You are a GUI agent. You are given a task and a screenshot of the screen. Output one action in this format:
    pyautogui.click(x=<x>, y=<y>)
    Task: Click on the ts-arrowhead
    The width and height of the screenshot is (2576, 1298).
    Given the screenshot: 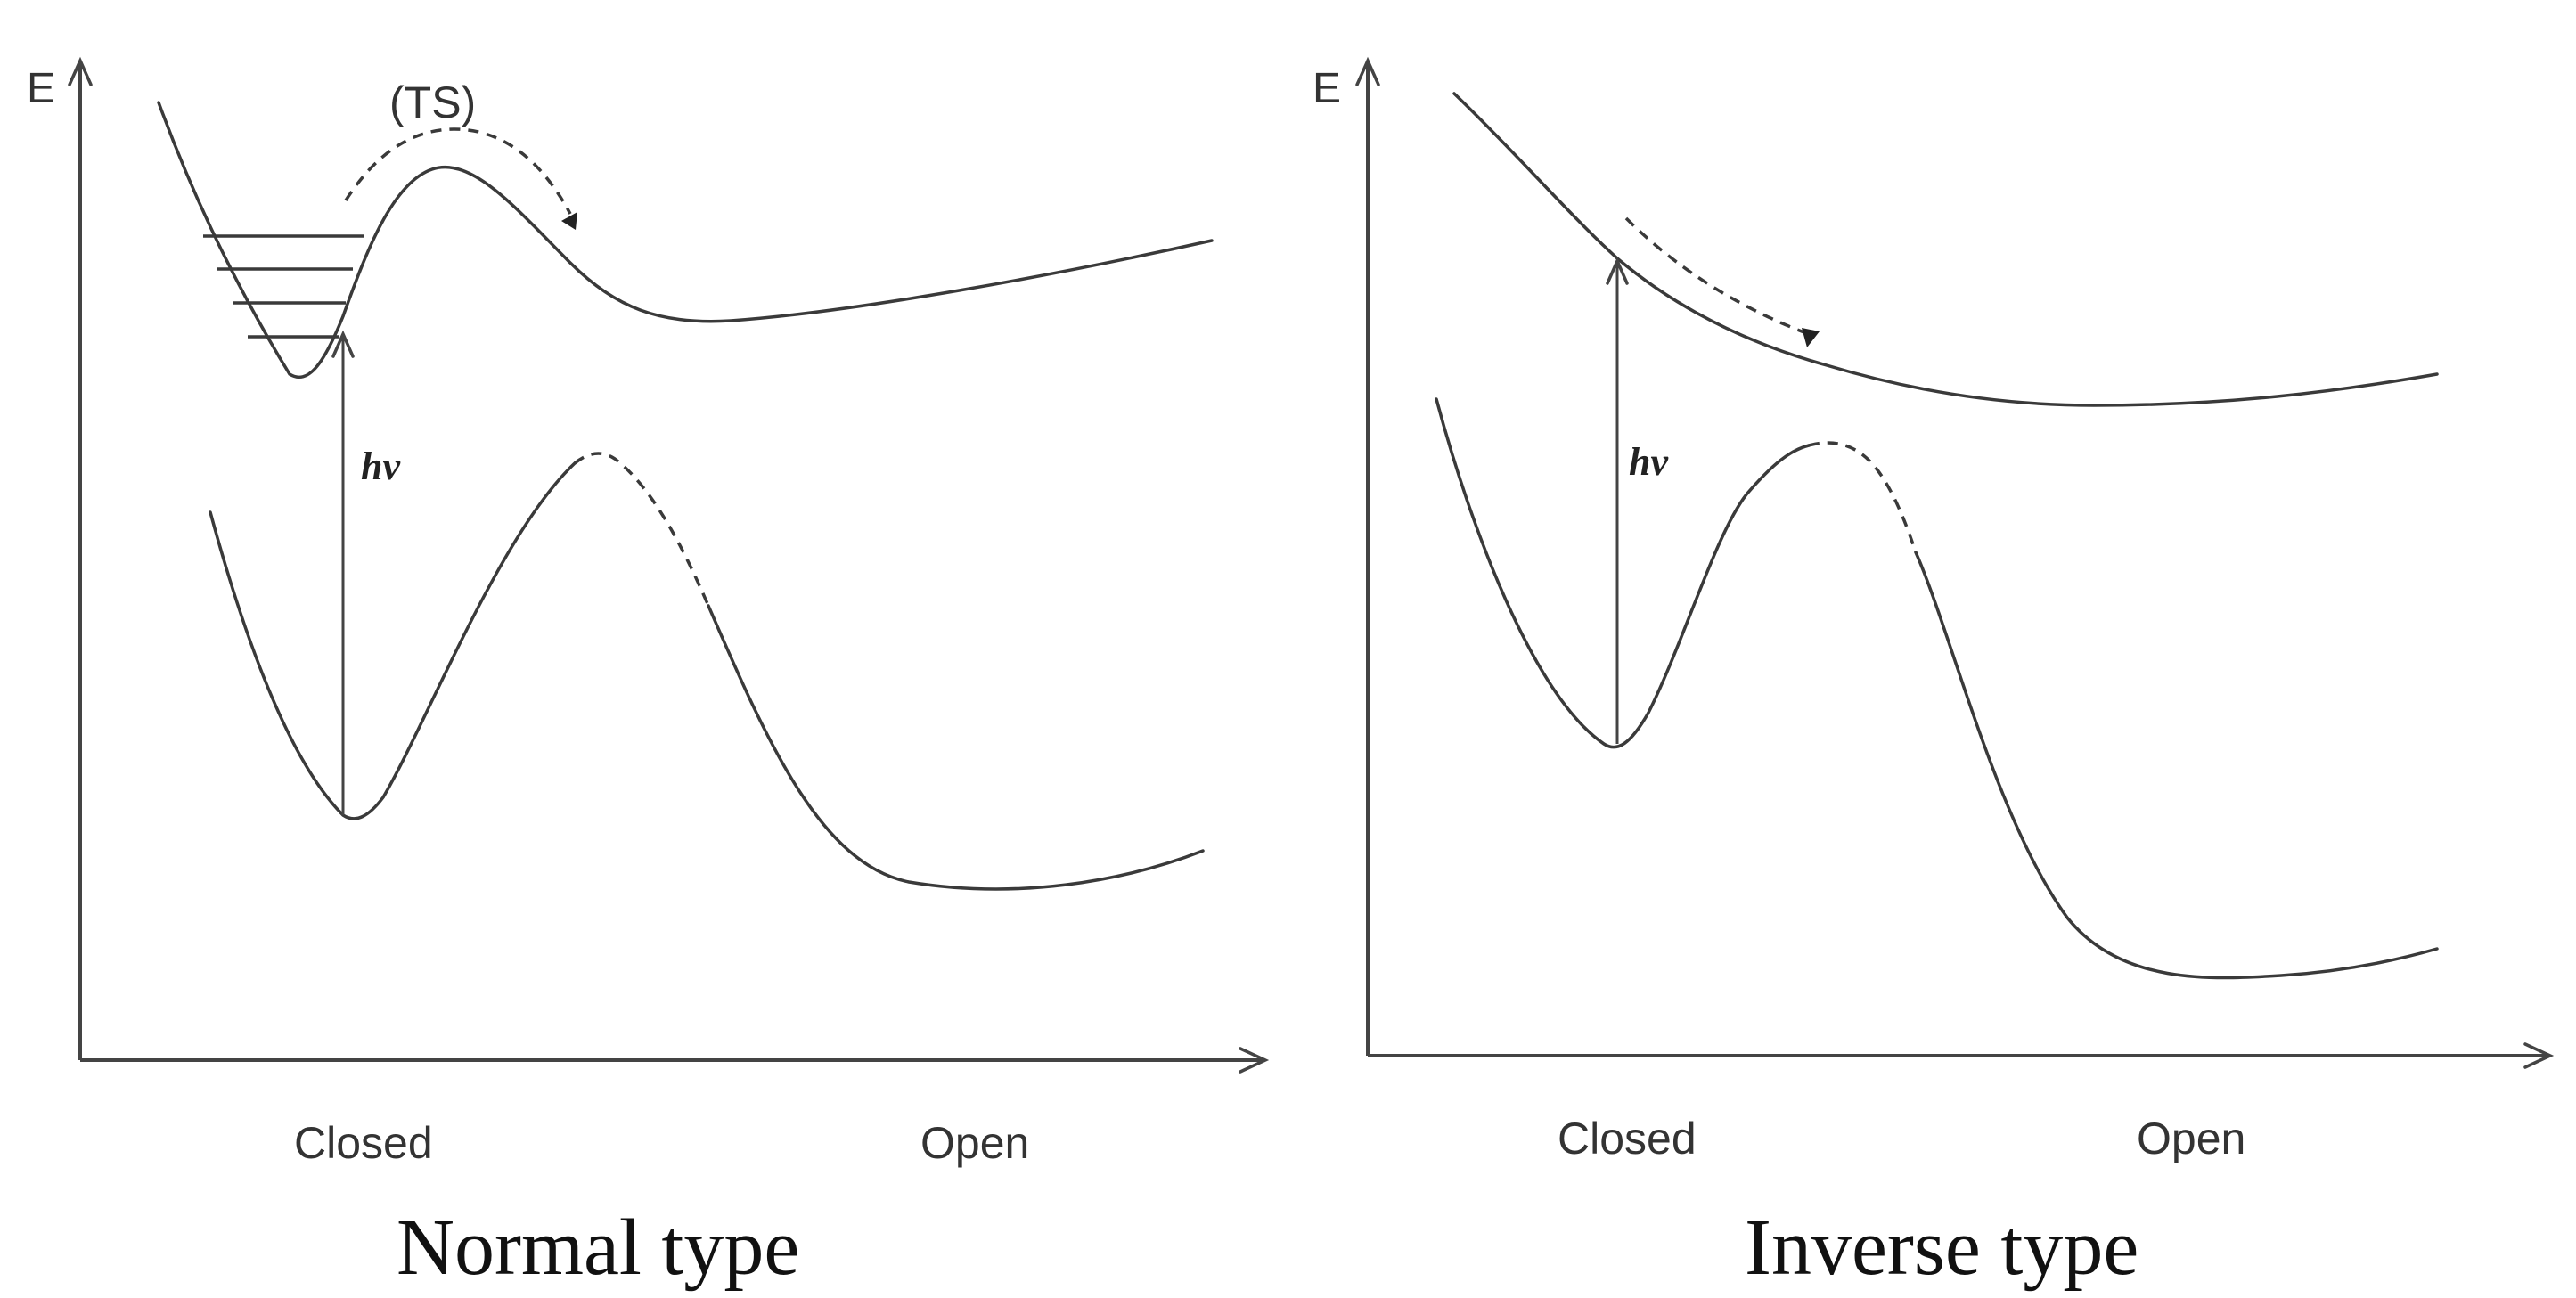 What is the action you would take?
    pyautogui.click(x=569, y=221)
    